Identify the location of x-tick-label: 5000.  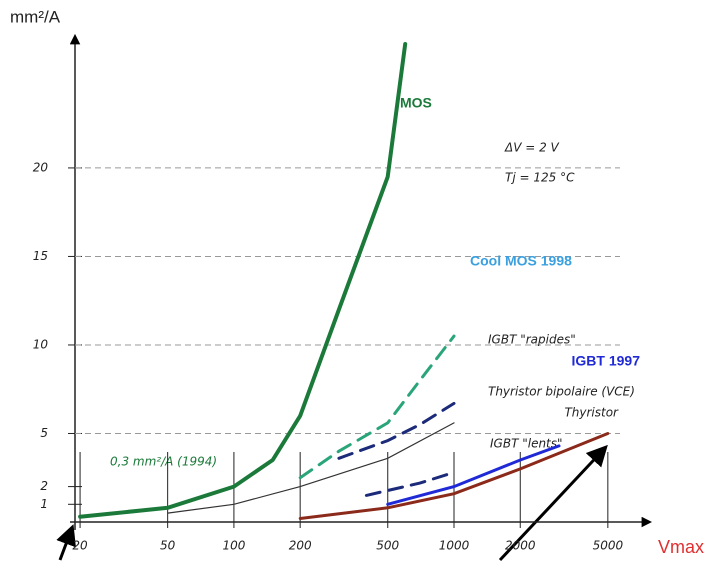
(608, 546).